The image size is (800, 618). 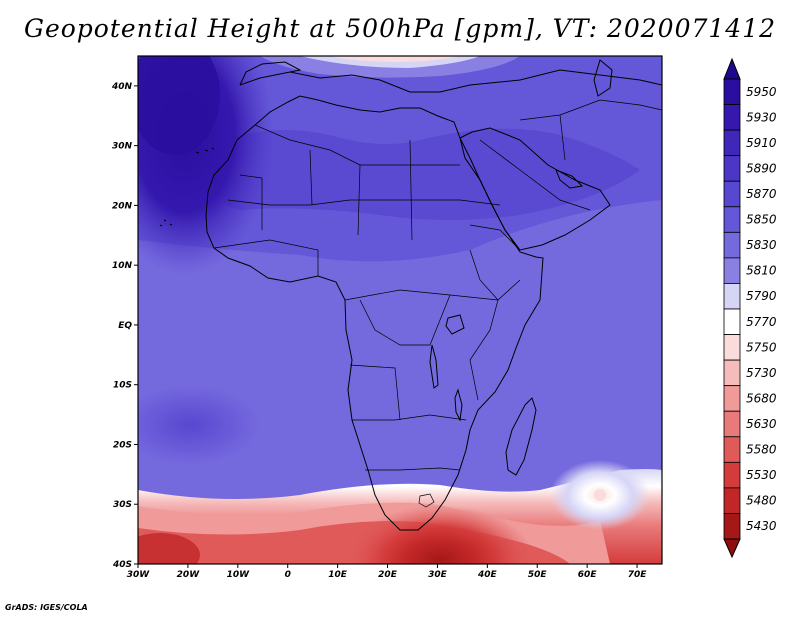 I want to click on x-axis: 30W 20W 10W 0 10E 20E 30E 40E 50E 60E 70E, so click(x=387, y=572).